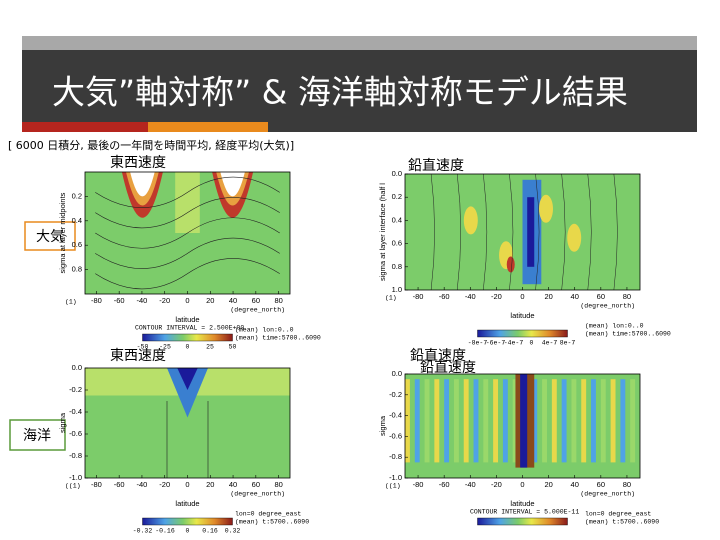 This screenshot has width=720, height=540. Describe the element at coordinates (397, 289) in the screenshot. I see `y-tick-label: 1.0` at that location.